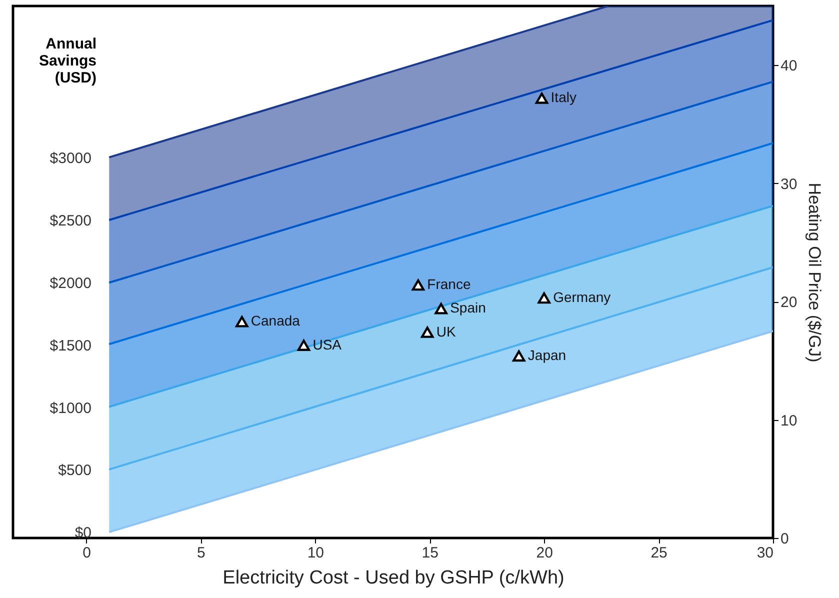 The image size is (839, 598). I want to click on y2-tick-label: 40, so click(789, 66).